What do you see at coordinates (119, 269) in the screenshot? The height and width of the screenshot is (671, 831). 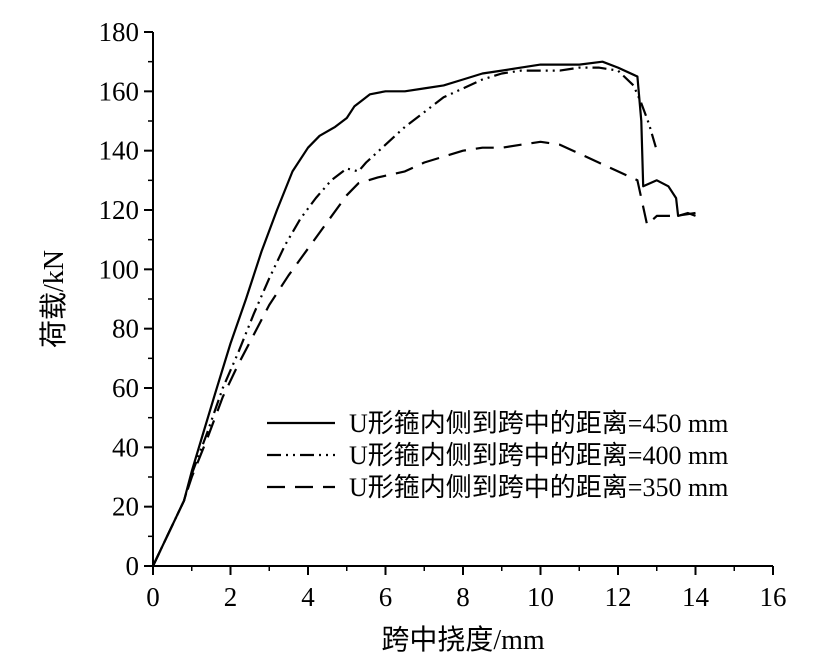 I see `y-tick-label: 100` at bounding box center [119, 269].